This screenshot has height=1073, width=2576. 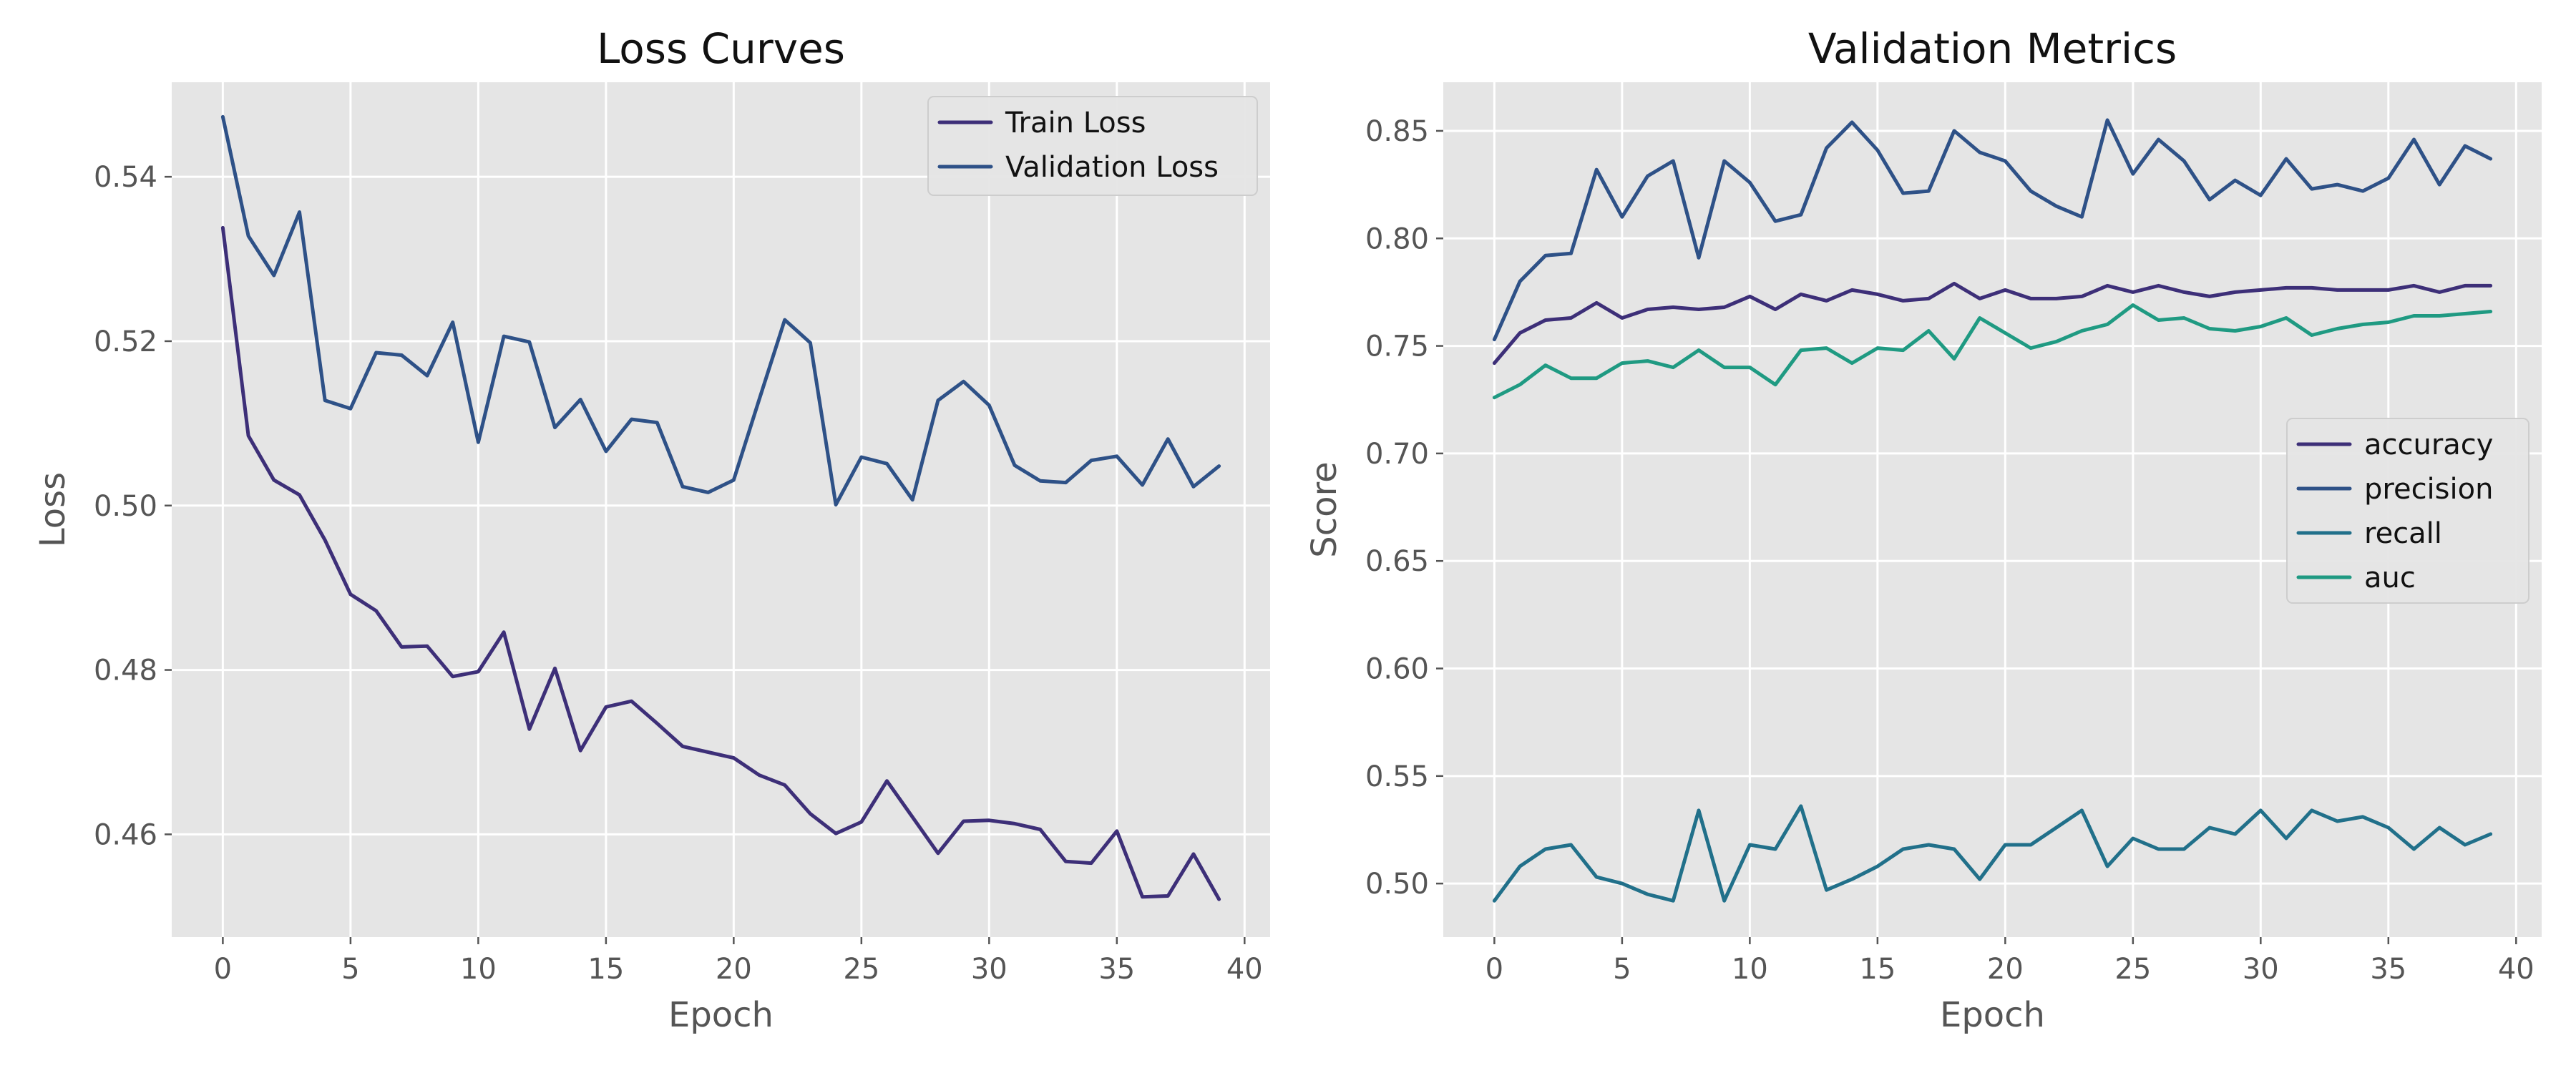 I want to click on y-tick-label: 0.60, so click(x=1397, y=669).